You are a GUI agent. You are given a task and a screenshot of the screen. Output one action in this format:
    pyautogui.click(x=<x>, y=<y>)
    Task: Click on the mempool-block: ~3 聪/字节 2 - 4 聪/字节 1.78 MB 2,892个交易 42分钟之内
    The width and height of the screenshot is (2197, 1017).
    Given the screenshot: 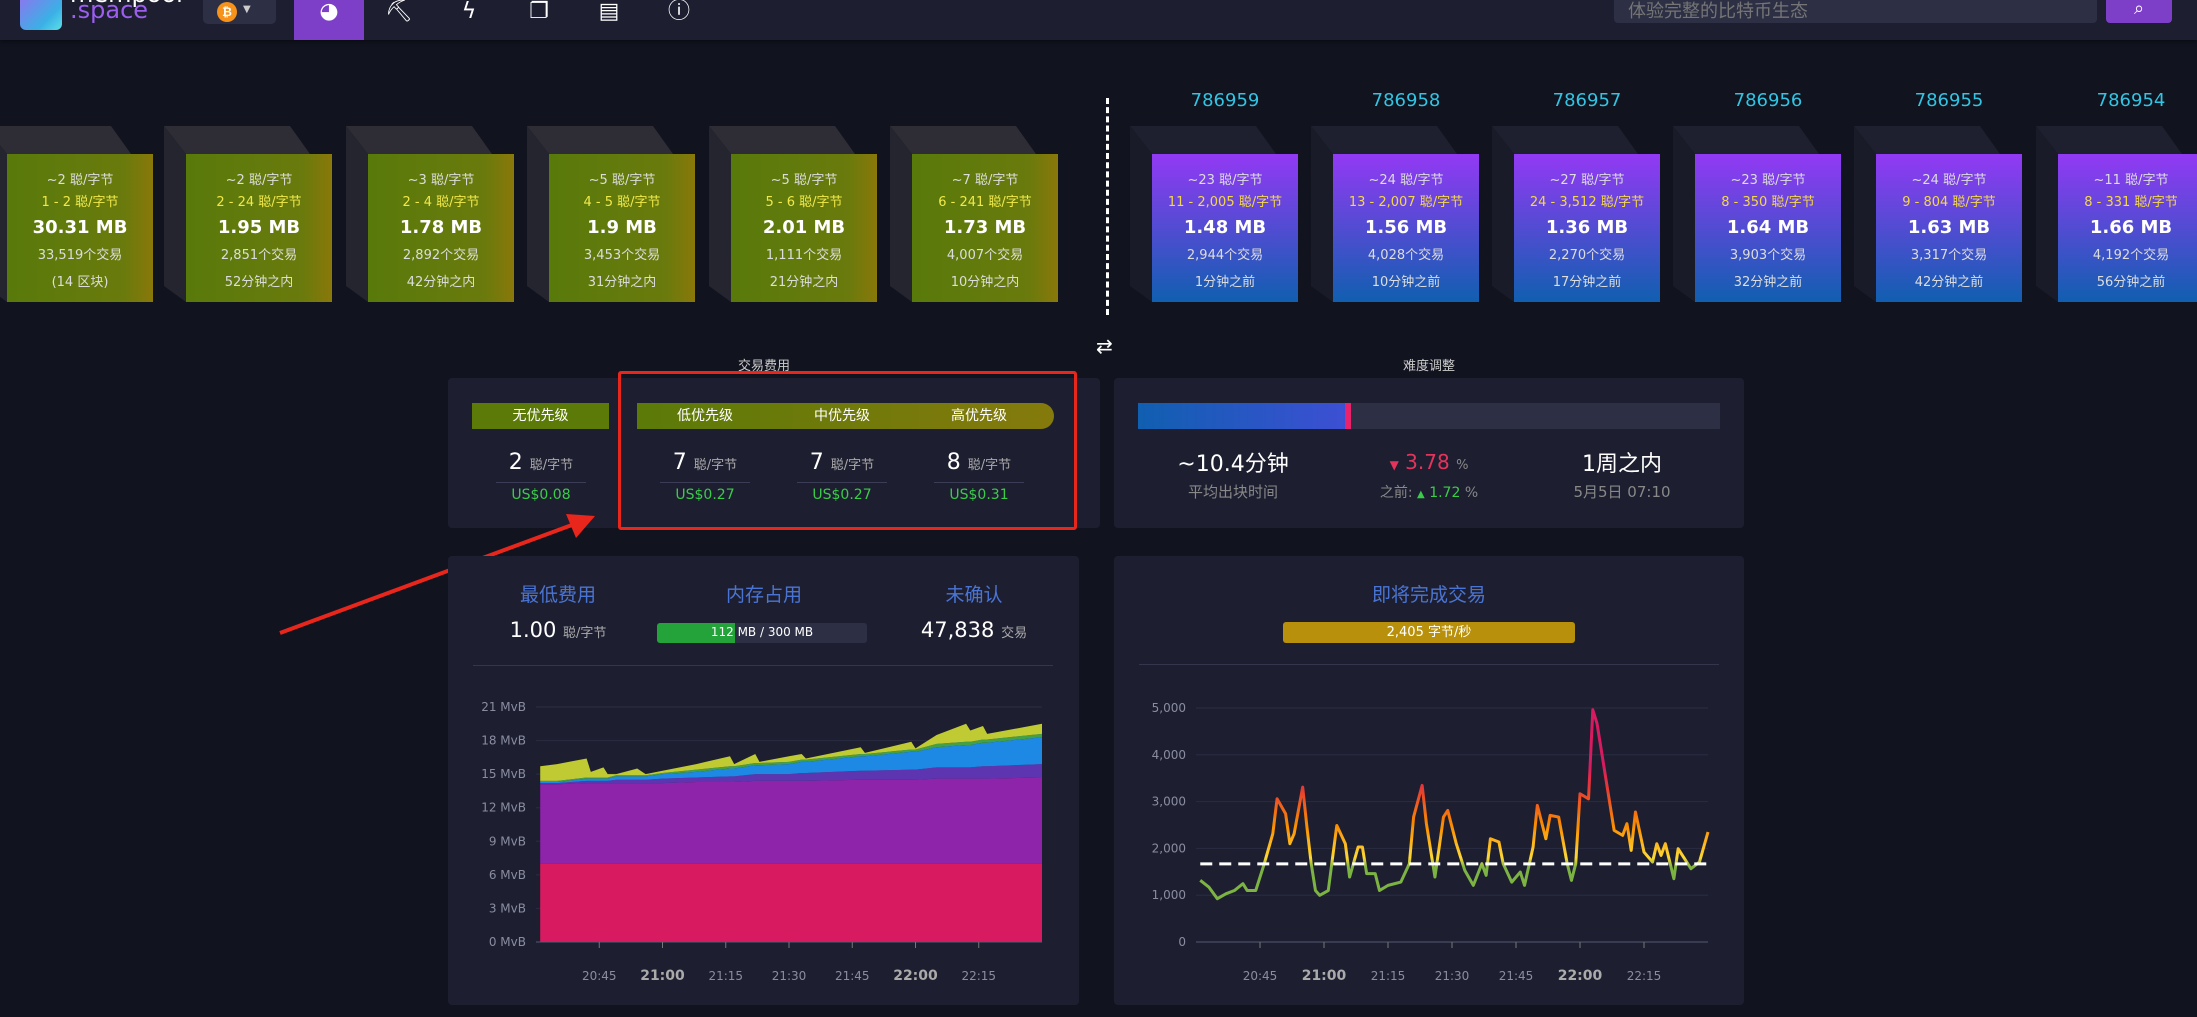 What is the action you would take?
    pyautogui.click(x=431, y=214)
    